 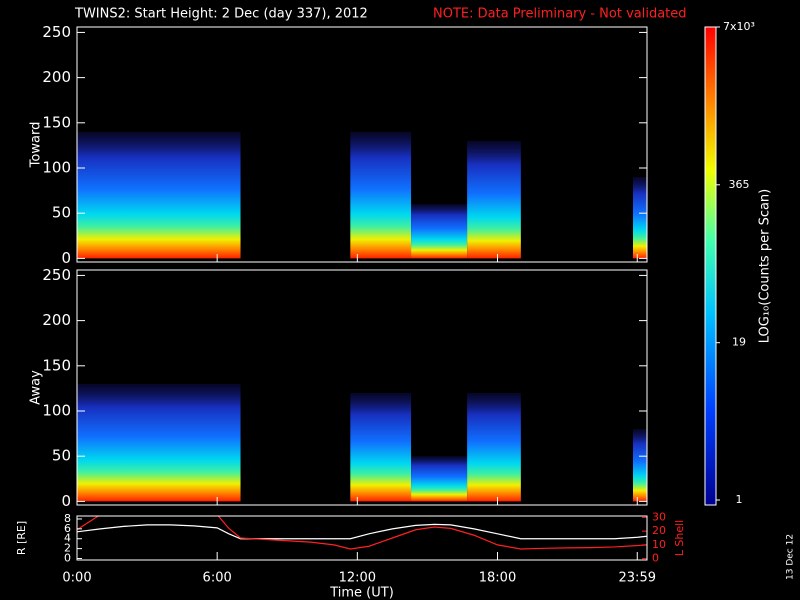 I want to click on x-tick-label: 6:00, so click(x=217, y=578).